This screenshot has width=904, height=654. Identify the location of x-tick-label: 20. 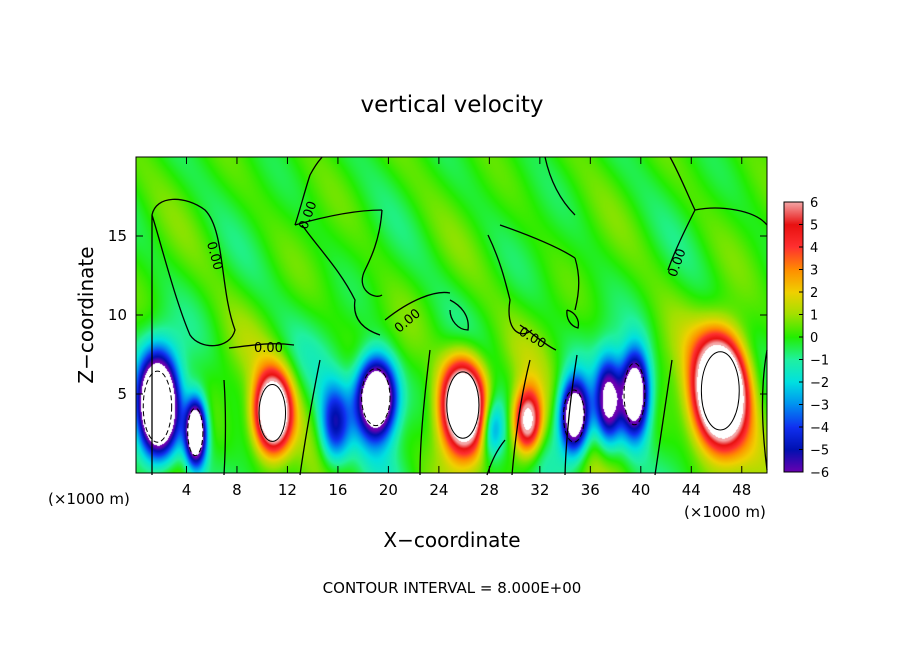
(388, 490).